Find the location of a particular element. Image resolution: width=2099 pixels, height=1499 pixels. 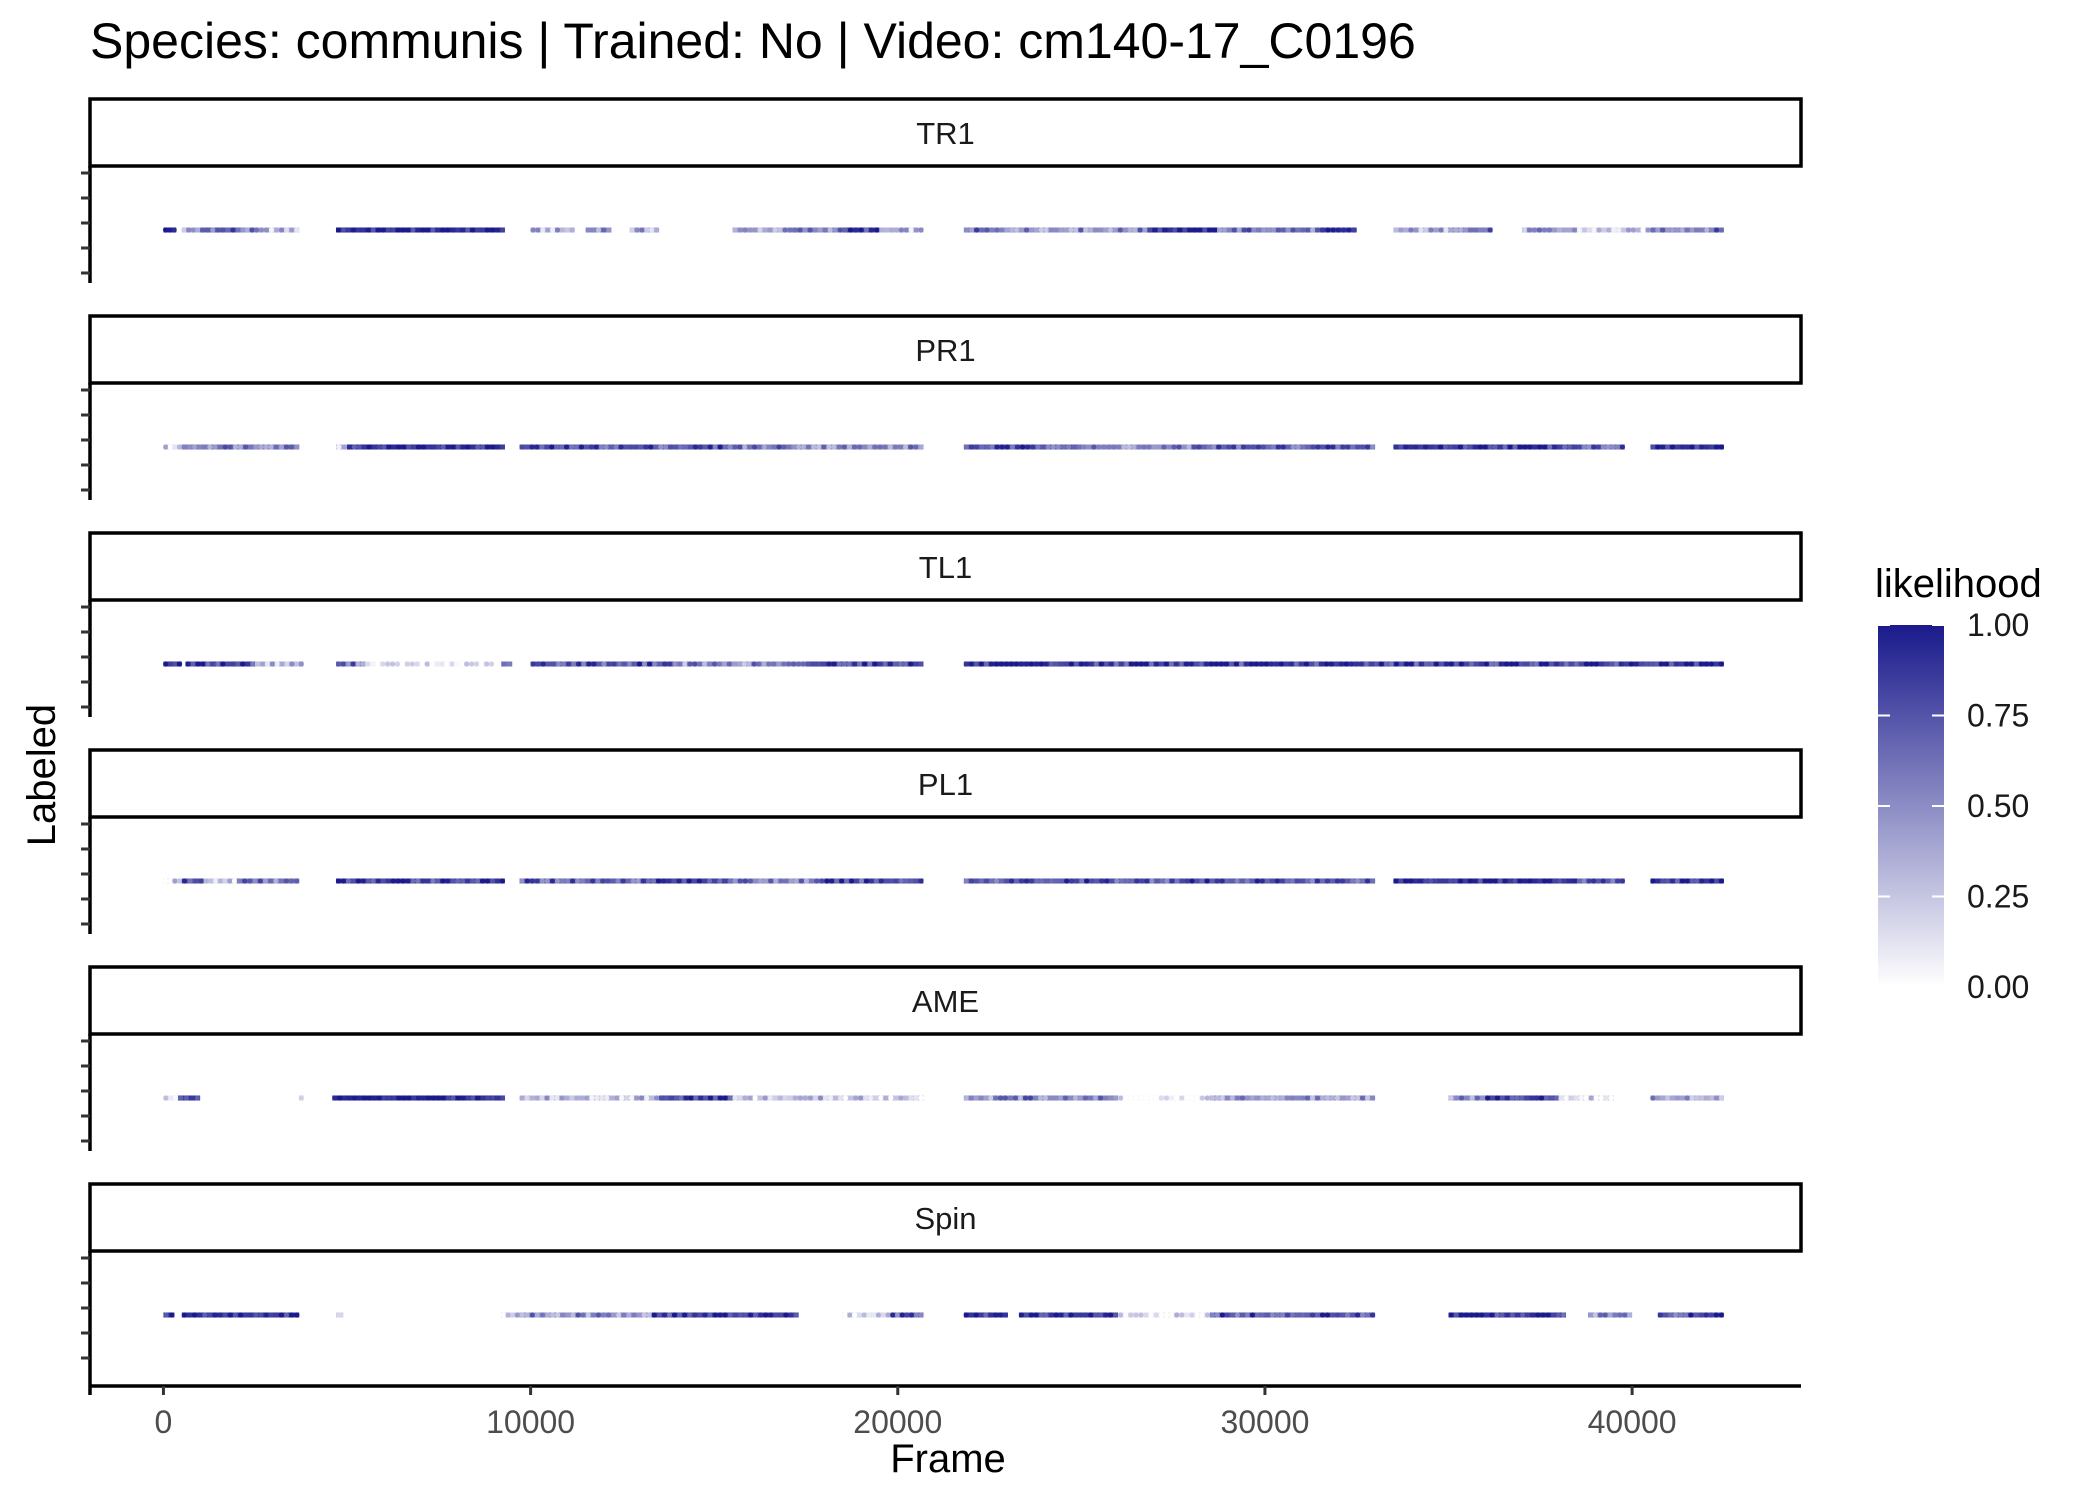

x-axis: 0 10000 20000 30000 40000 is located at coordinates (945, 1412).